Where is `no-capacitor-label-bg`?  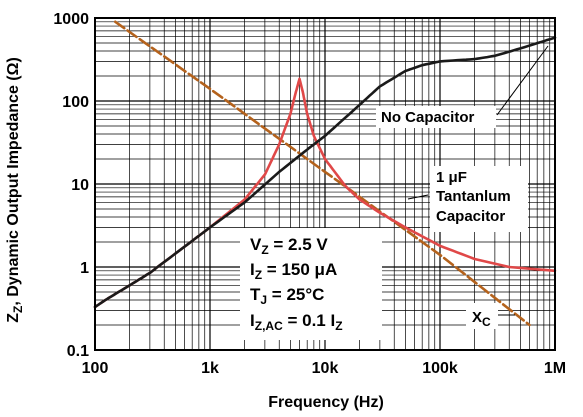 no-capacitor-label-bg is located at coordinates (436, 117).